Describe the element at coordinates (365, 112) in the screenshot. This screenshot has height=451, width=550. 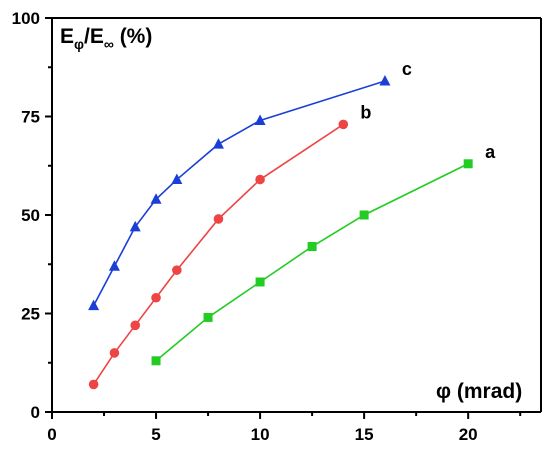
I see `series-label-b: b` at that location.